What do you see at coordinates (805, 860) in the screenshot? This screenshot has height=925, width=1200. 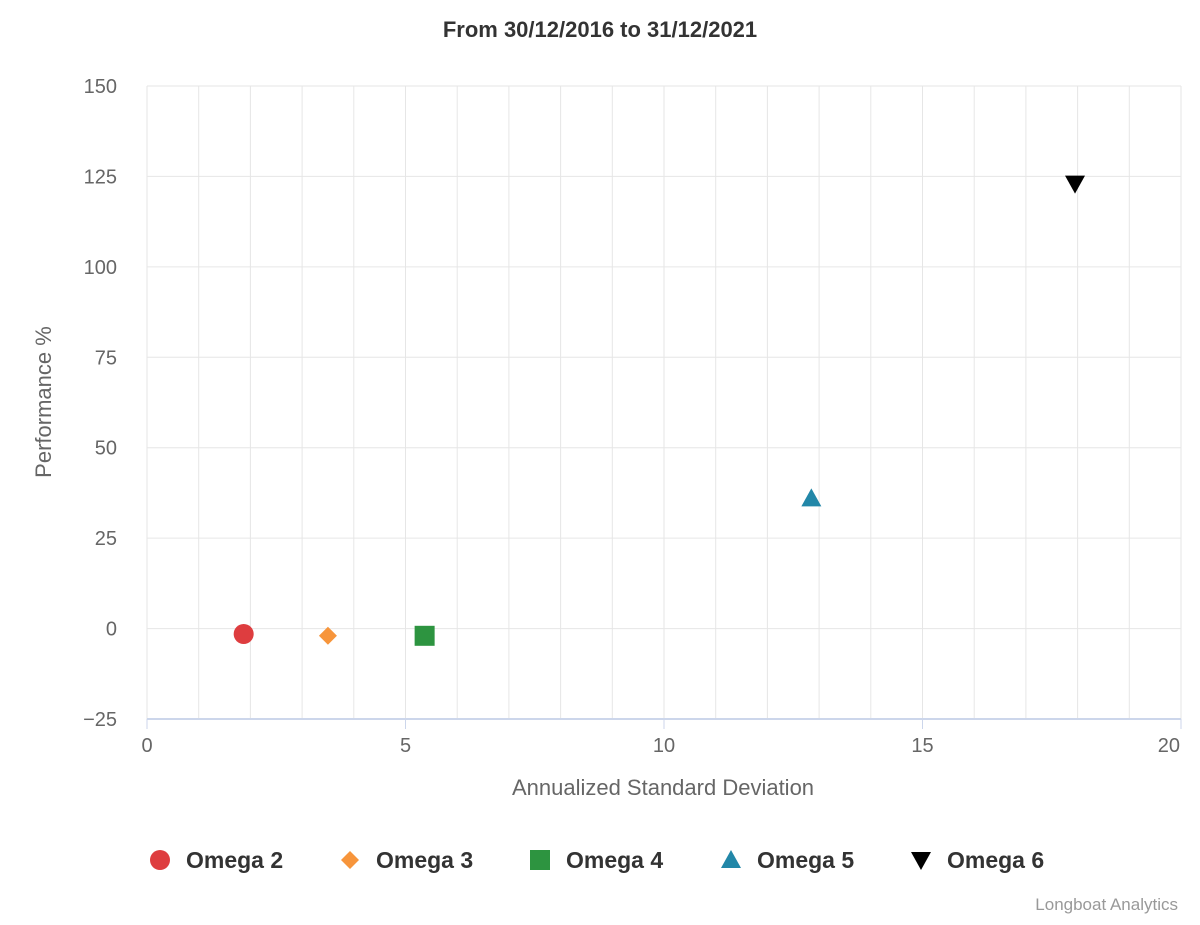 I see `legend-label: Omega 5` at bounding box center [805, 860].